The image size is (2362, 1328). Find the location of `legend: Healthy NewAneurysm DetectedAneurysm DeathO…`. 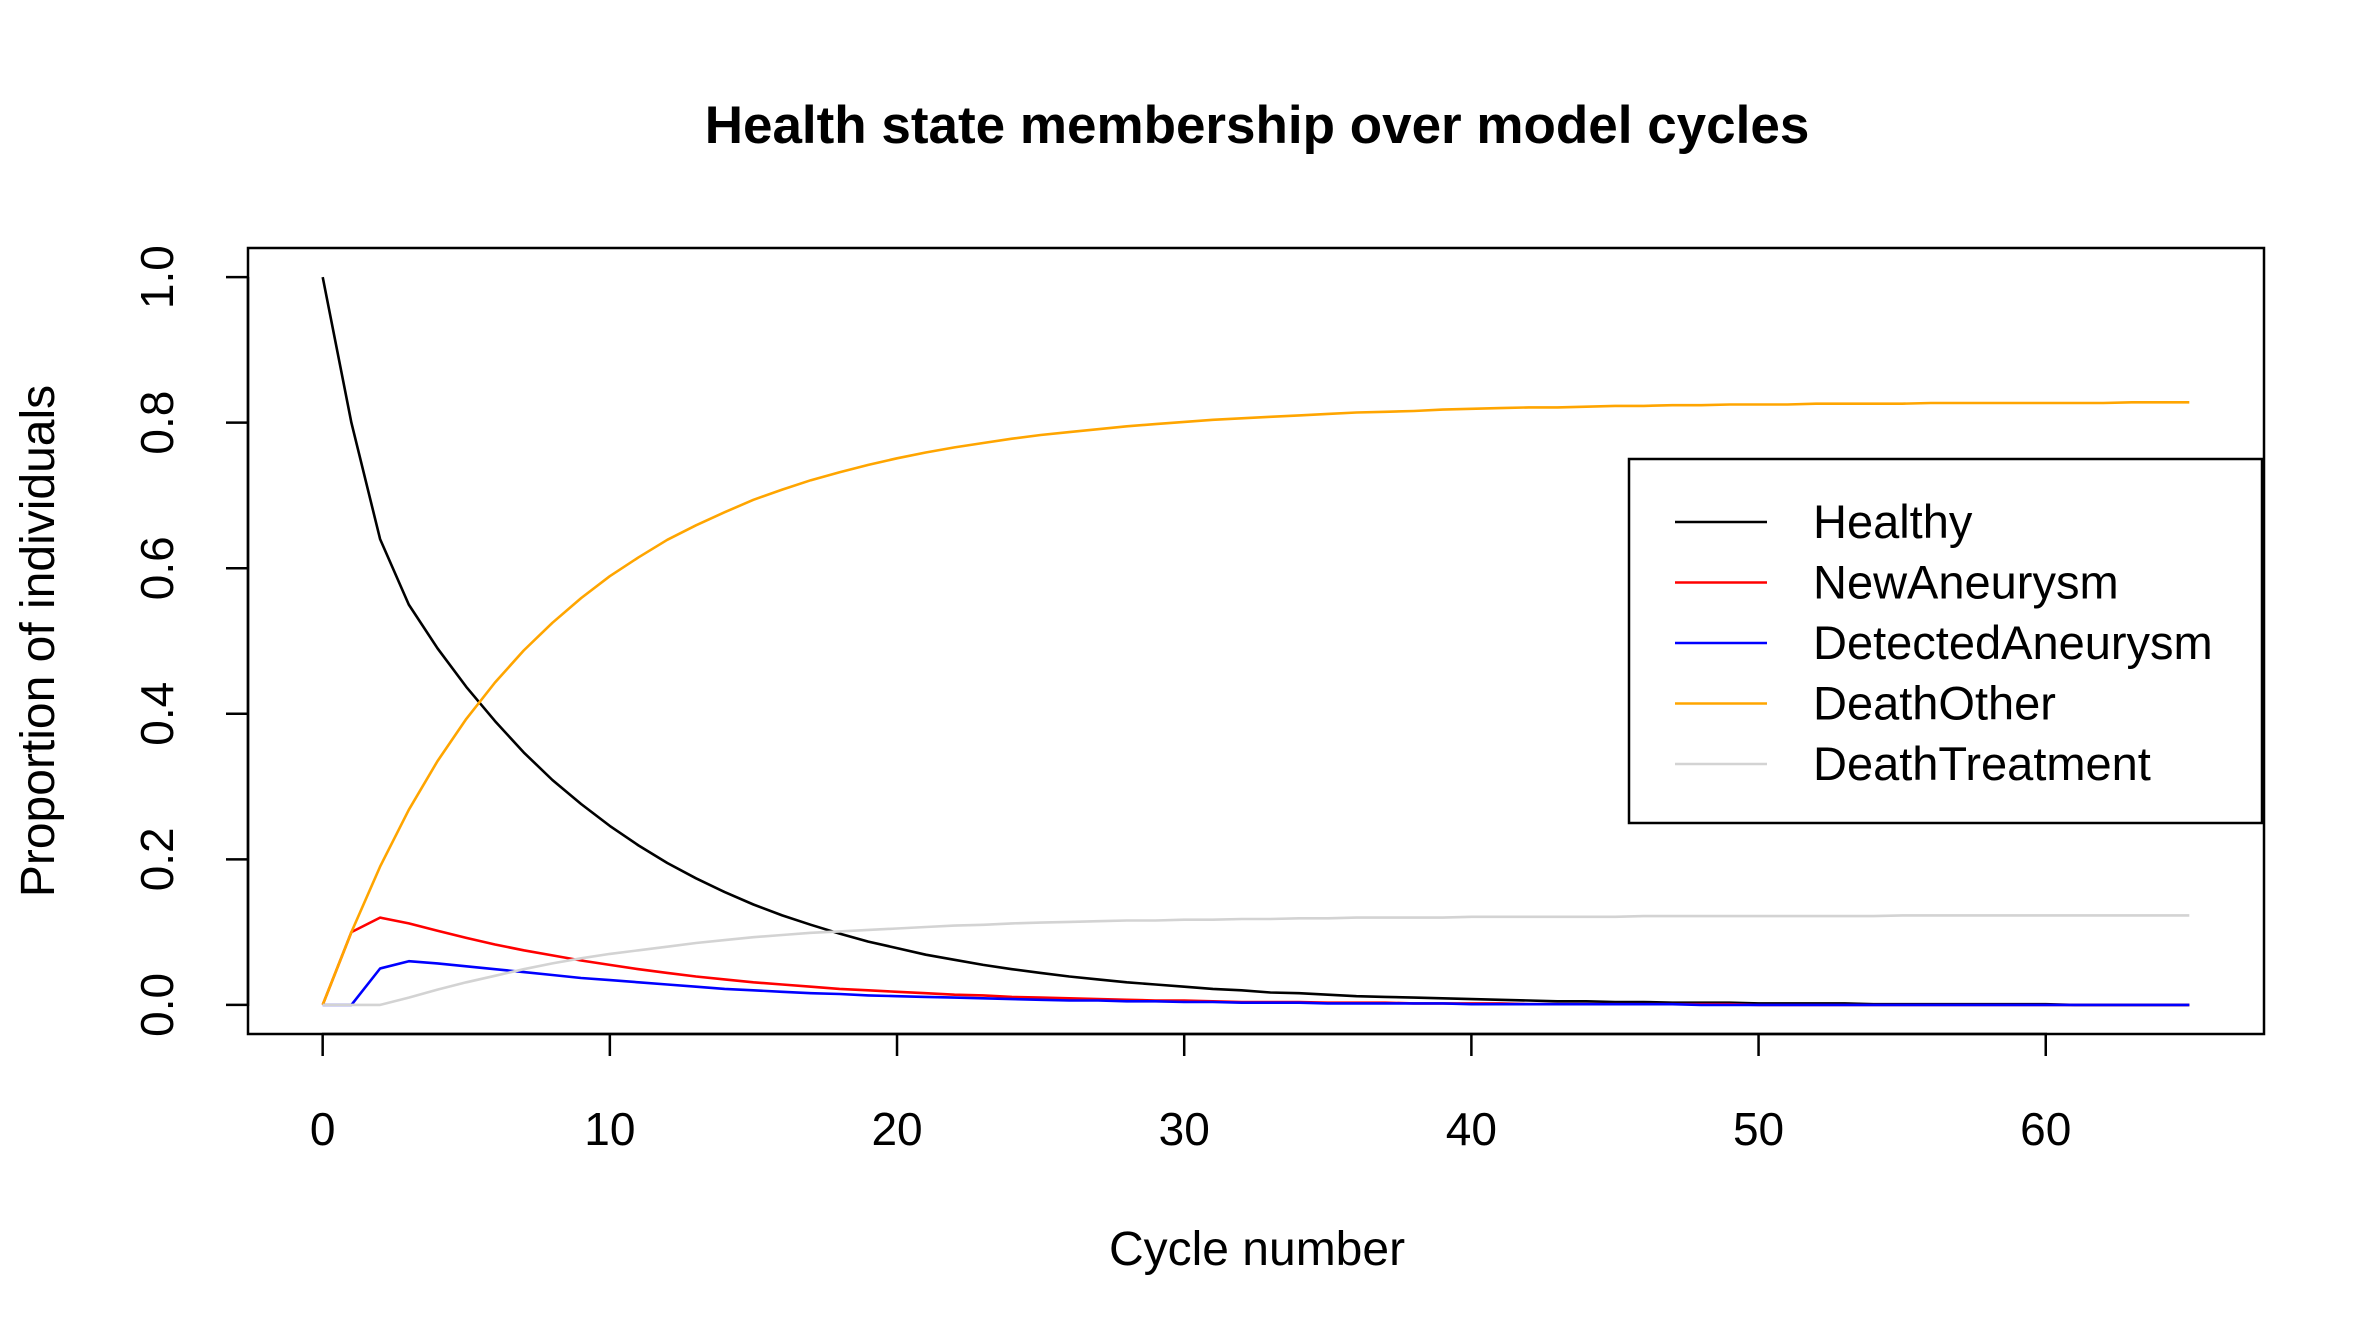

legend: Healthy NewAneurysm DetectedAneurysm DeathO… is located at coordinates (1945, 641).